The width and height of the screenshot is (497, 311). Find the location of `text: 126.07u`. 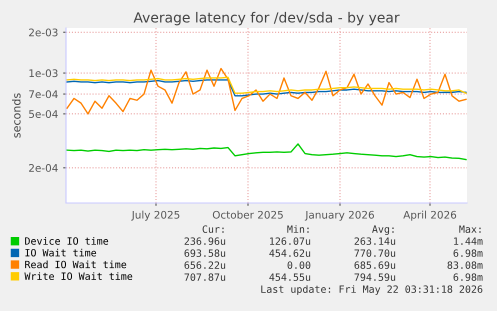

text: 126.07u is located at coordinates (290, 241).